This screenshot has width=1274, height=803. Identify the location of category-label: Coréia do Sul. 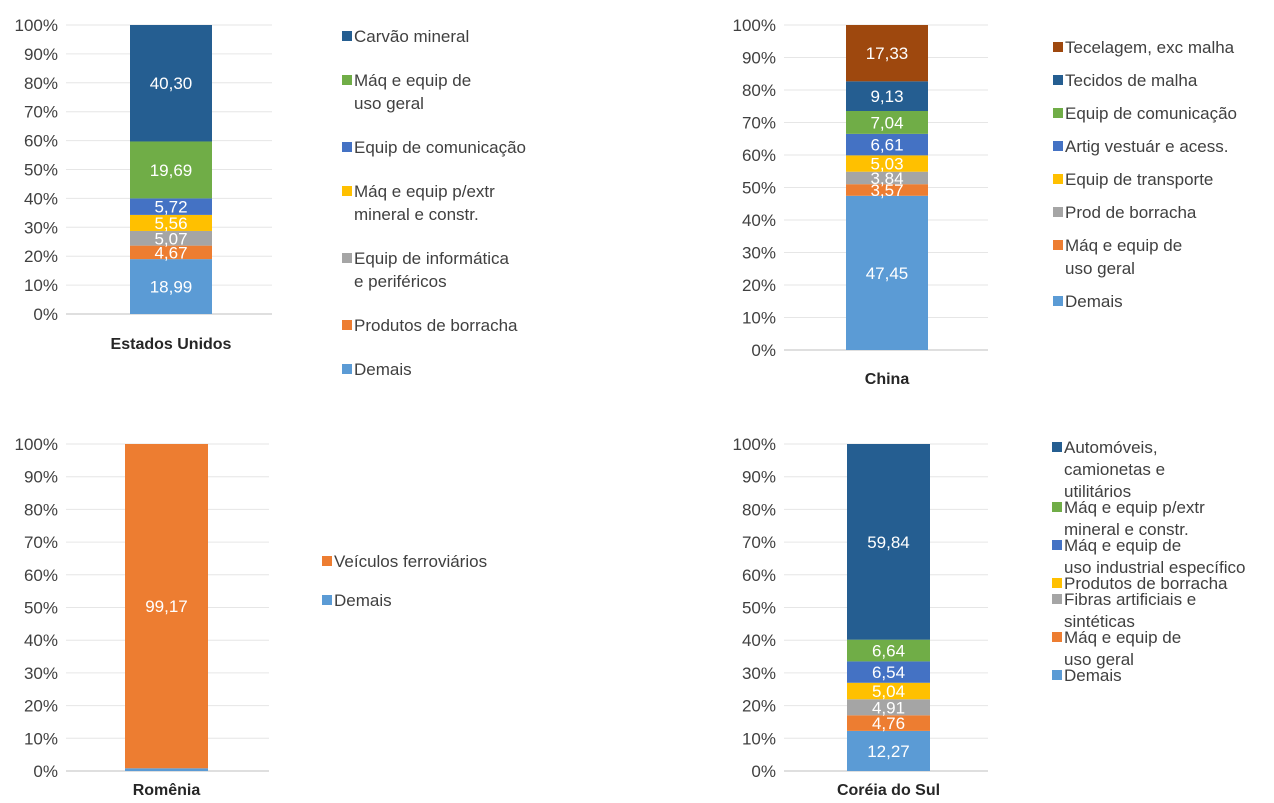
(888, 790).